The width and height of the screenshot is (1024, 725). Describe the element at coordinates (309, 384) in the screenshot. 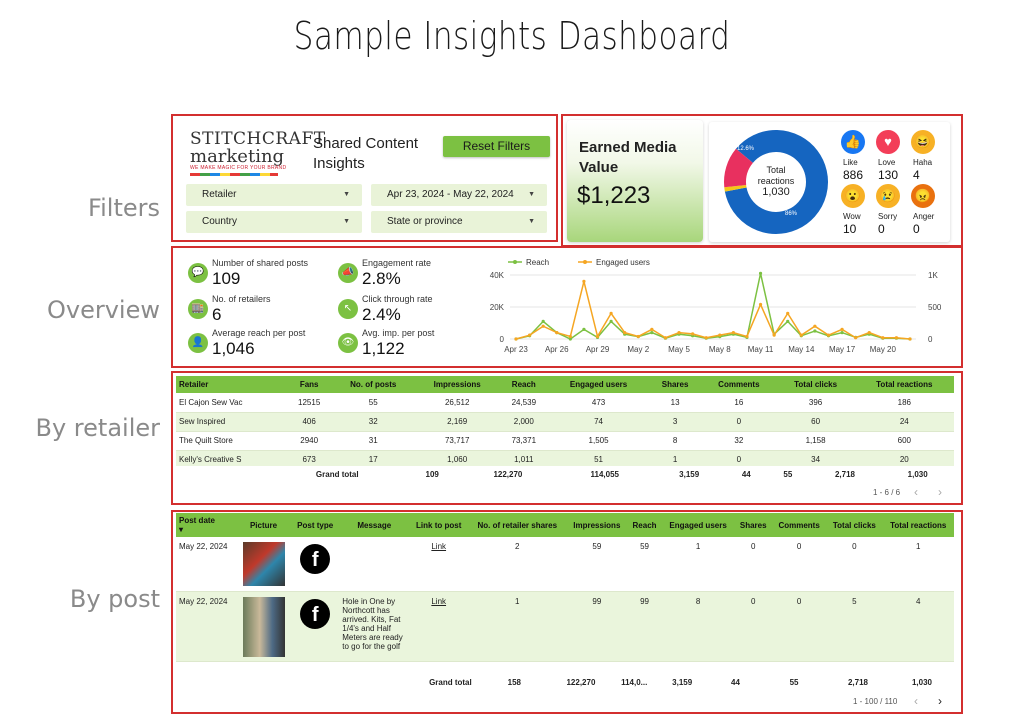

I see `column-header: Fans` at that location.